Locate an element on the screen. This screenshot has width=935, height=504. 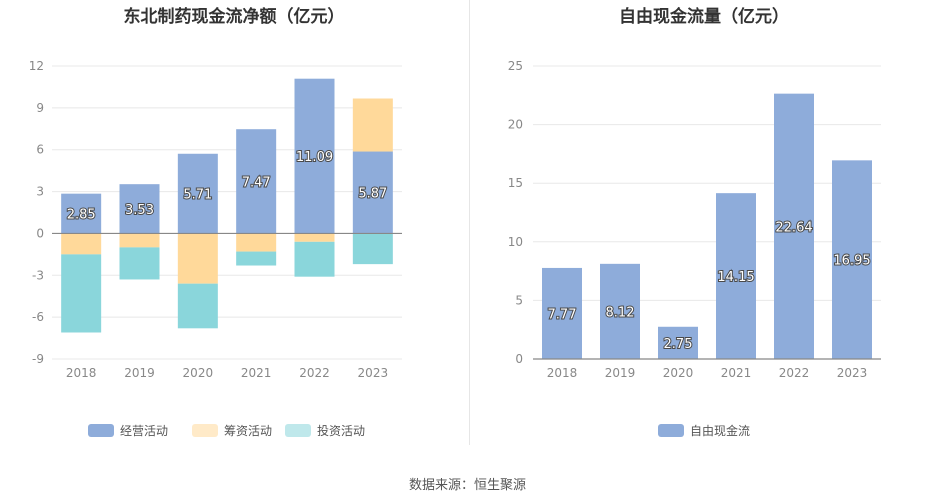
chart-divider is located at coordinates (469, 222).